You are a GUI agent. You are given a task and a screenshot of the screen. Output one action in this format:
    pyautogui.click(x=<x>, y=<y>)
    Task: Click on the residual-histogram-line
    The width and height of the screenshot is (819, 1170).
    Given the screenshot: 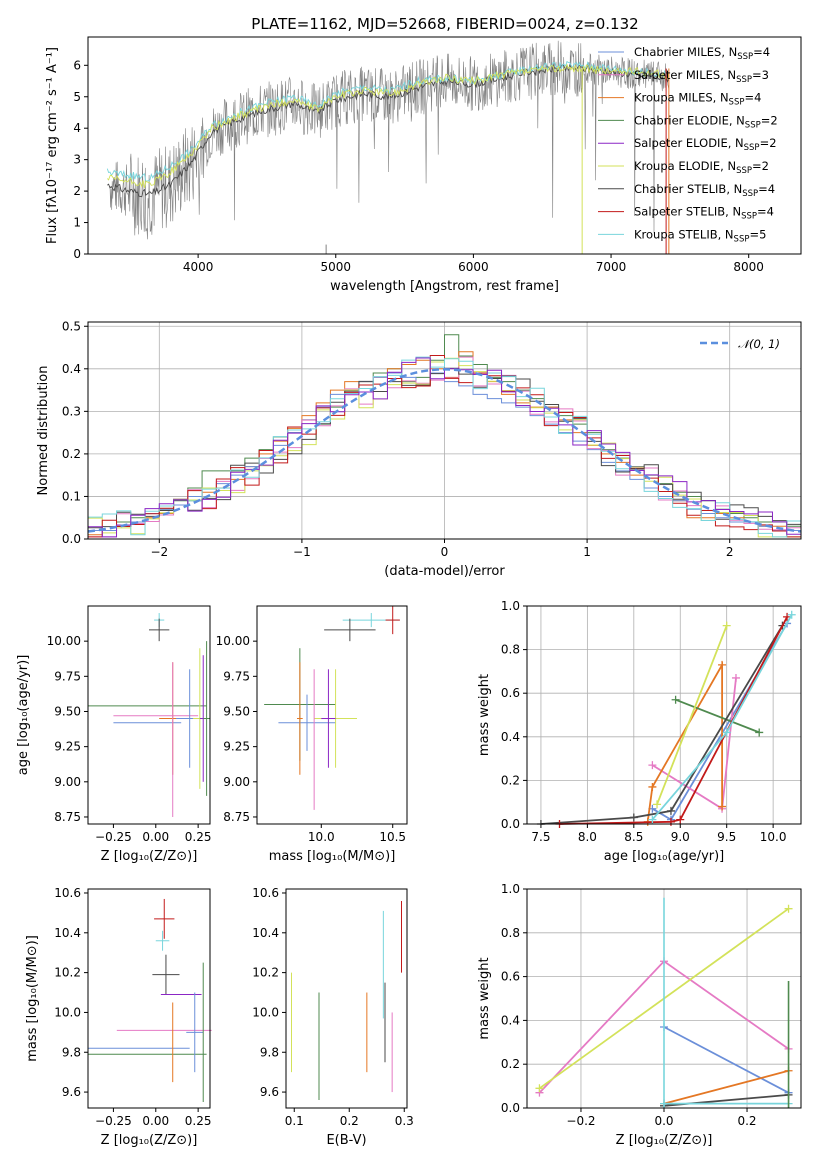 What is the action you would take?
    pyautogui.click(x=444, y=447)
    